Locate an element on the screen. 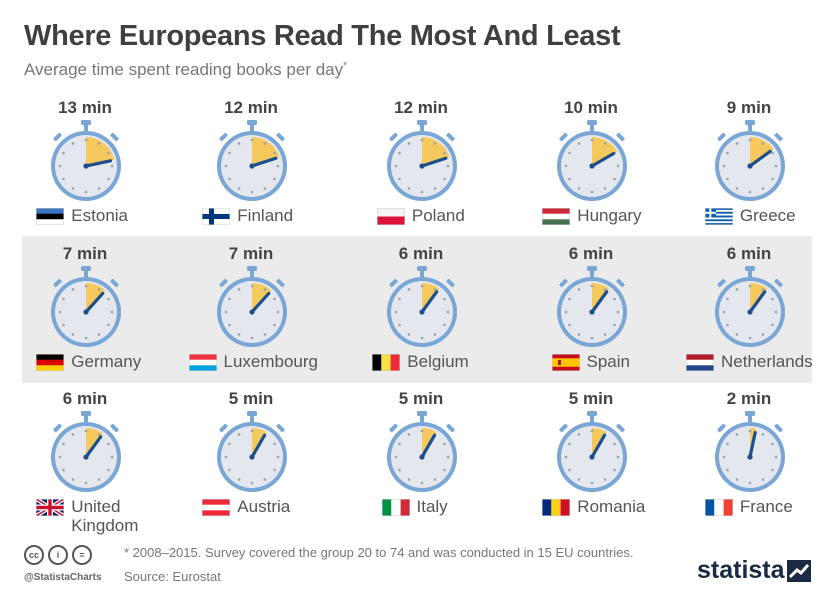 The image size is (838, 597). by-icon: i is located at coordinates (58, 555).